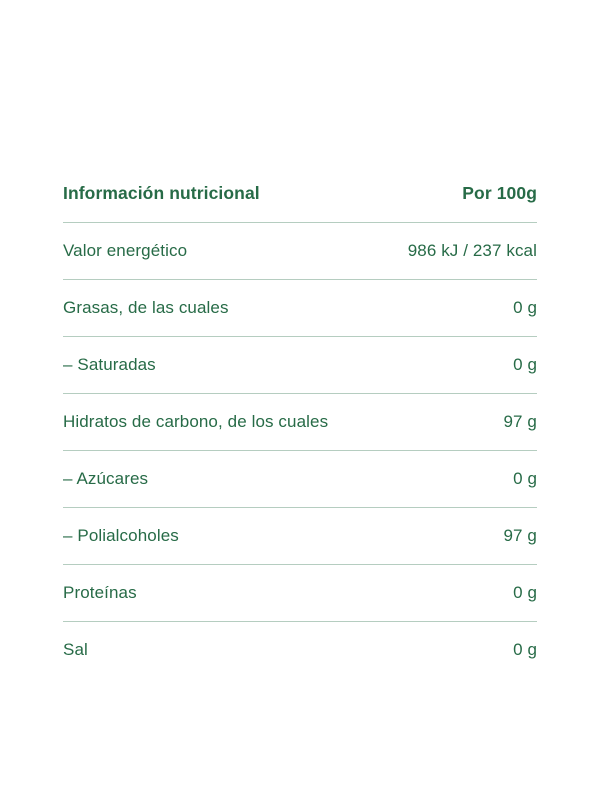  I want to click on table-row-saturated-fat: – Saturadas 0 g, so click(300, 365).